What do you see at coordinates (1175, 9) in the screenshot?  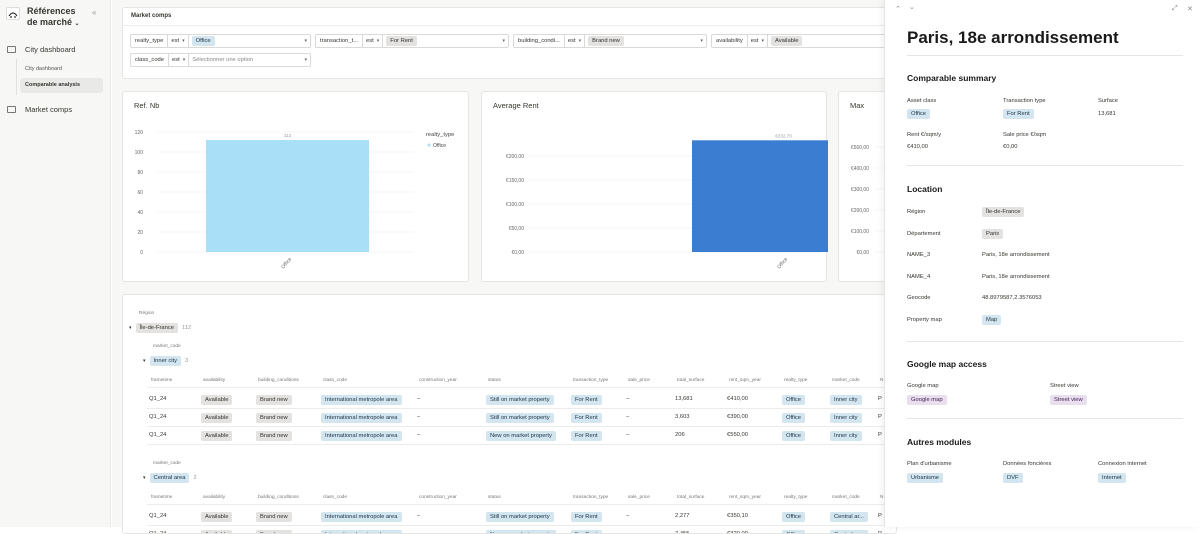 I see `expand-icon: ⤢` at bounding box center [1175, 9].